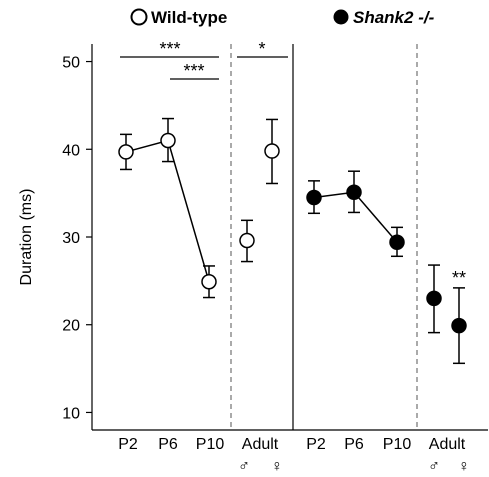 The height and width of the screenshot is (477, 489). I want to click on sig-label-wt-p2-p10: ***, so click(169, 49).